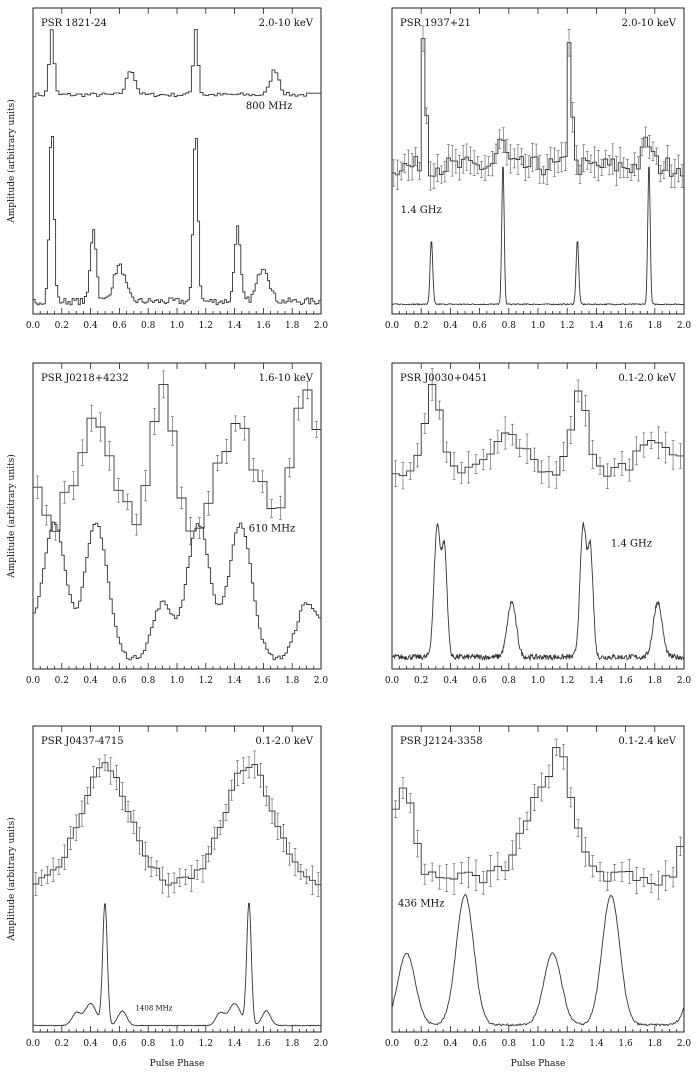  What do you see at coordinates (435, 23) in the screenshot?
I see `panel-title: PSR 1937+21` at bounding box center [435, 23].